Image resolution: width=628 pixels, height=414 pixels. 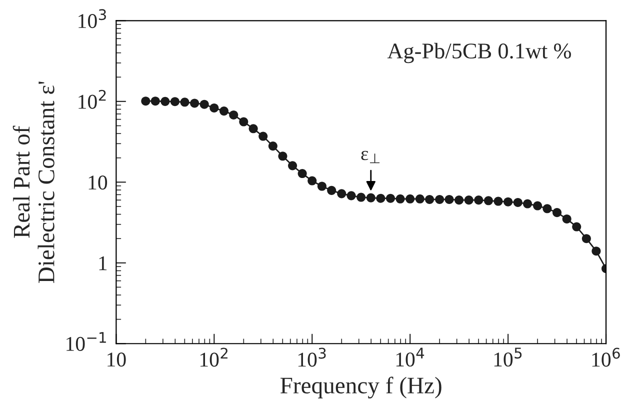 What do you see at coordinates (117, 359) in the screenshot?
I see `x-tick-label: 10` at bounding box center [117, 359].